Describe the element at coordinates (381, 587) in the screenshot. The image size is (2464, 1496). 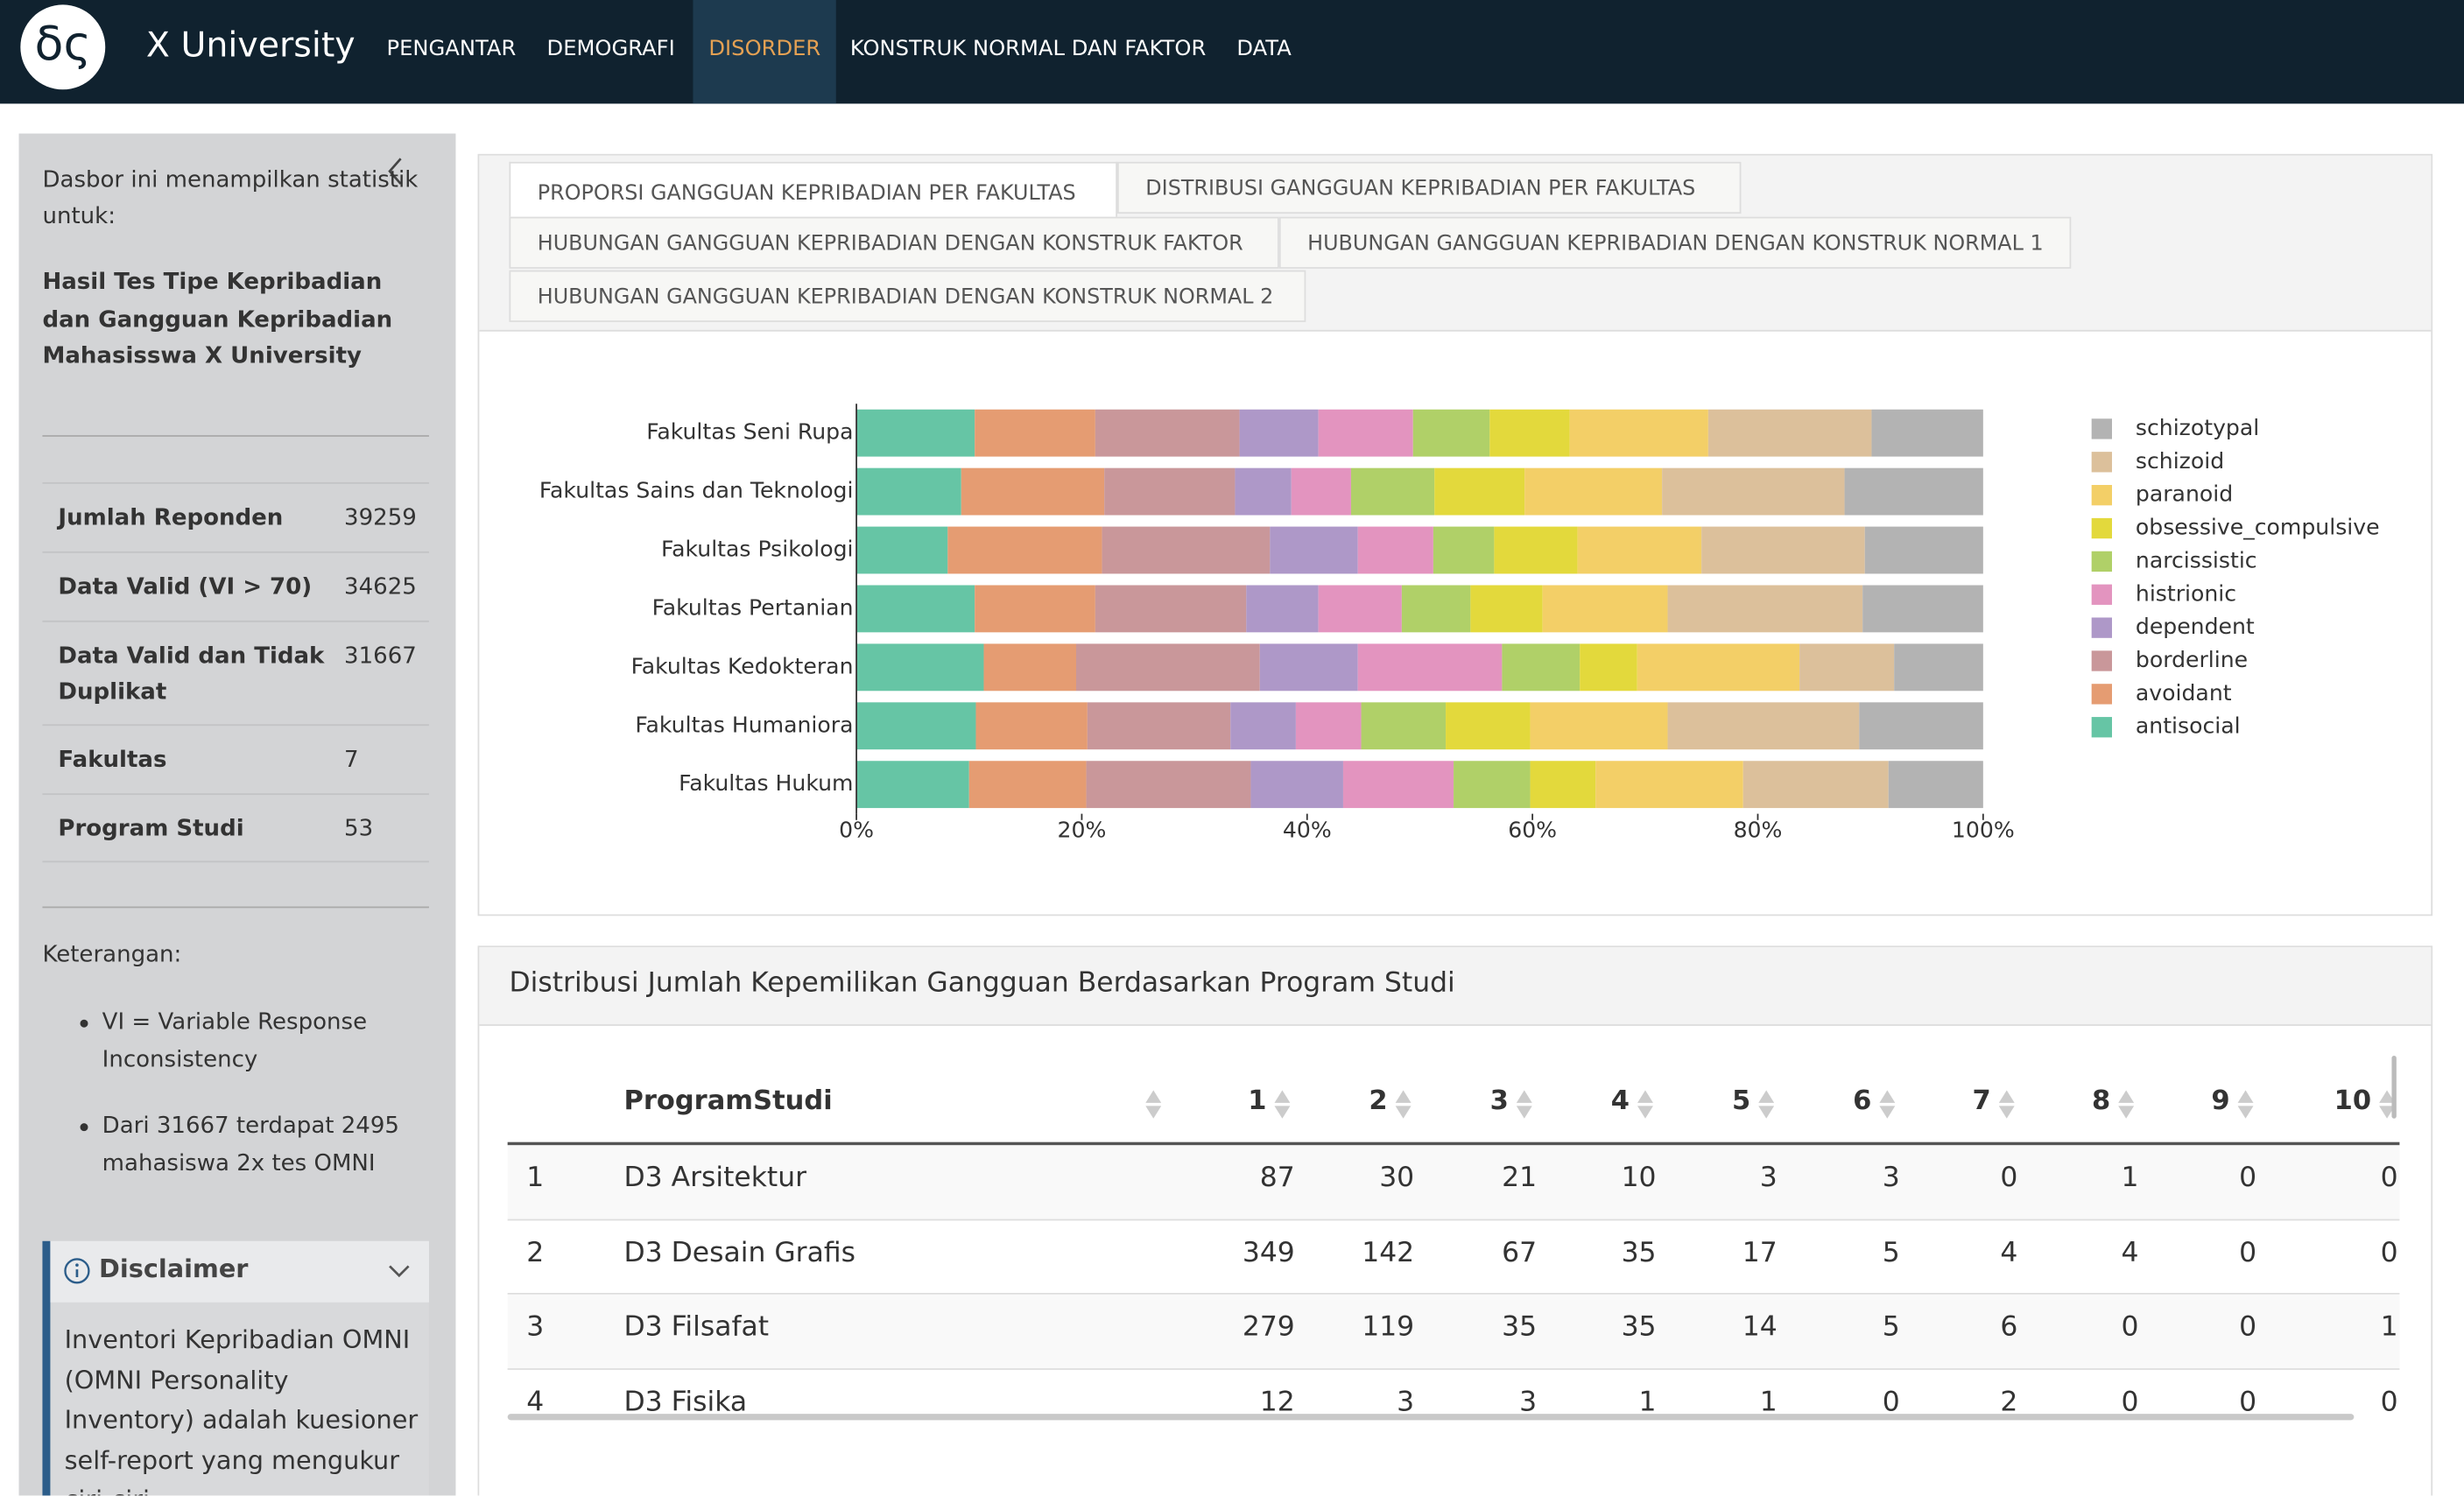
I see `stat-value: 34625` at that location.